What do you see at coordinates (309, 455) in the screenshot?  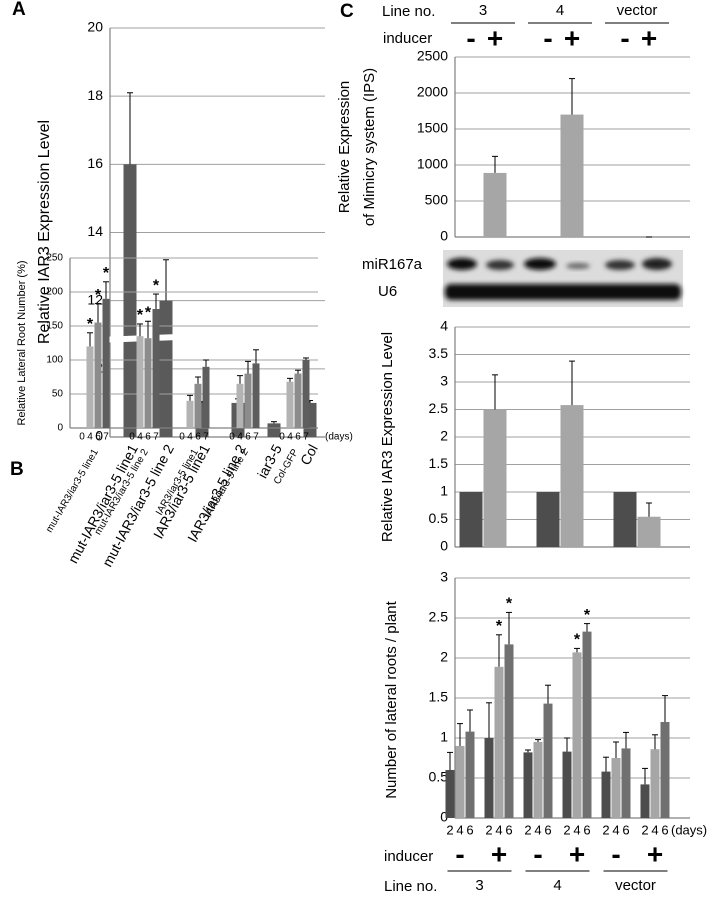 I see `x-tick-label: Col` at bounding box center [309, 455].